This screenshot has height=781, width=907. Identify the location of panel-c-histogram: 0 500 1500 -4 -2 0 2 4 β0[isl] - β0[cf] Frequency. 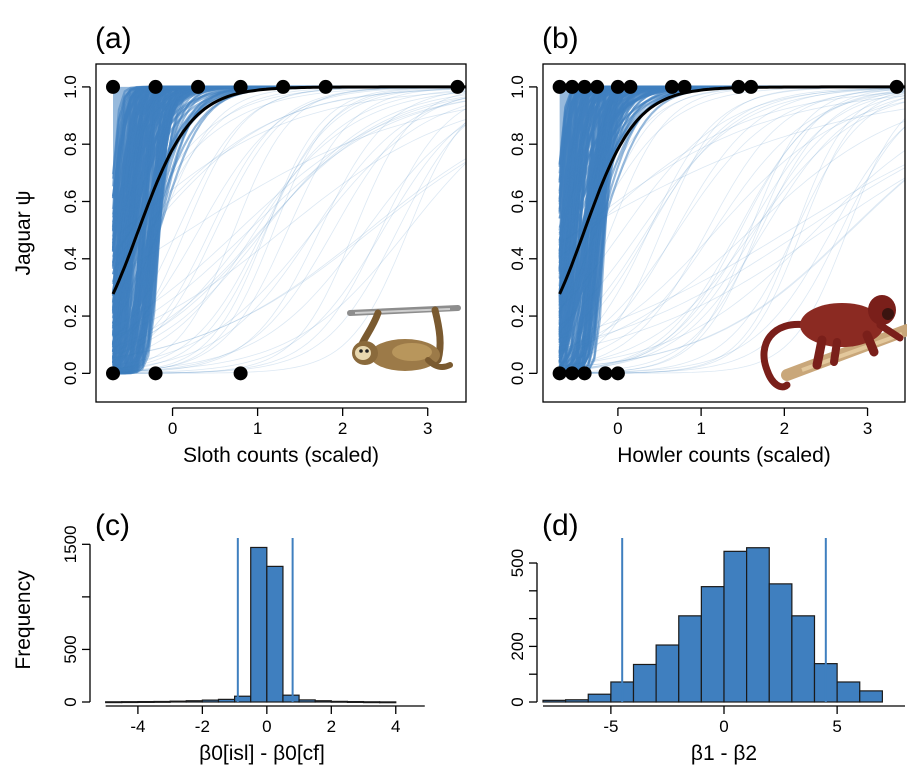
(218, 645).